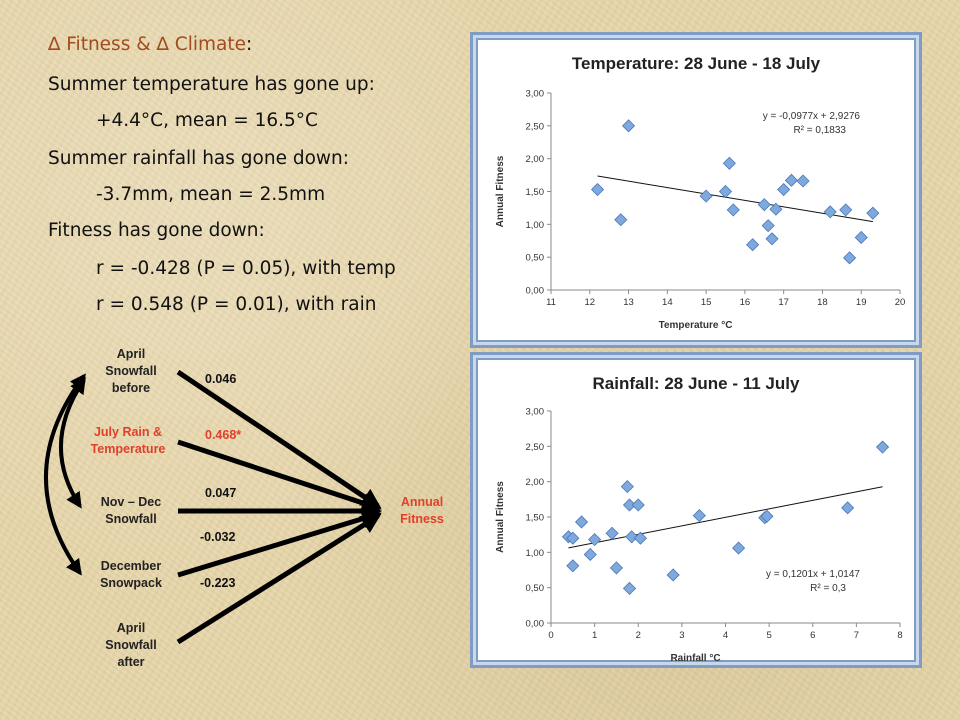 This screenshot has width=960, height=720. I want to click on bullet-fitness-down: Fitness has gone down:, so click(156, 230).